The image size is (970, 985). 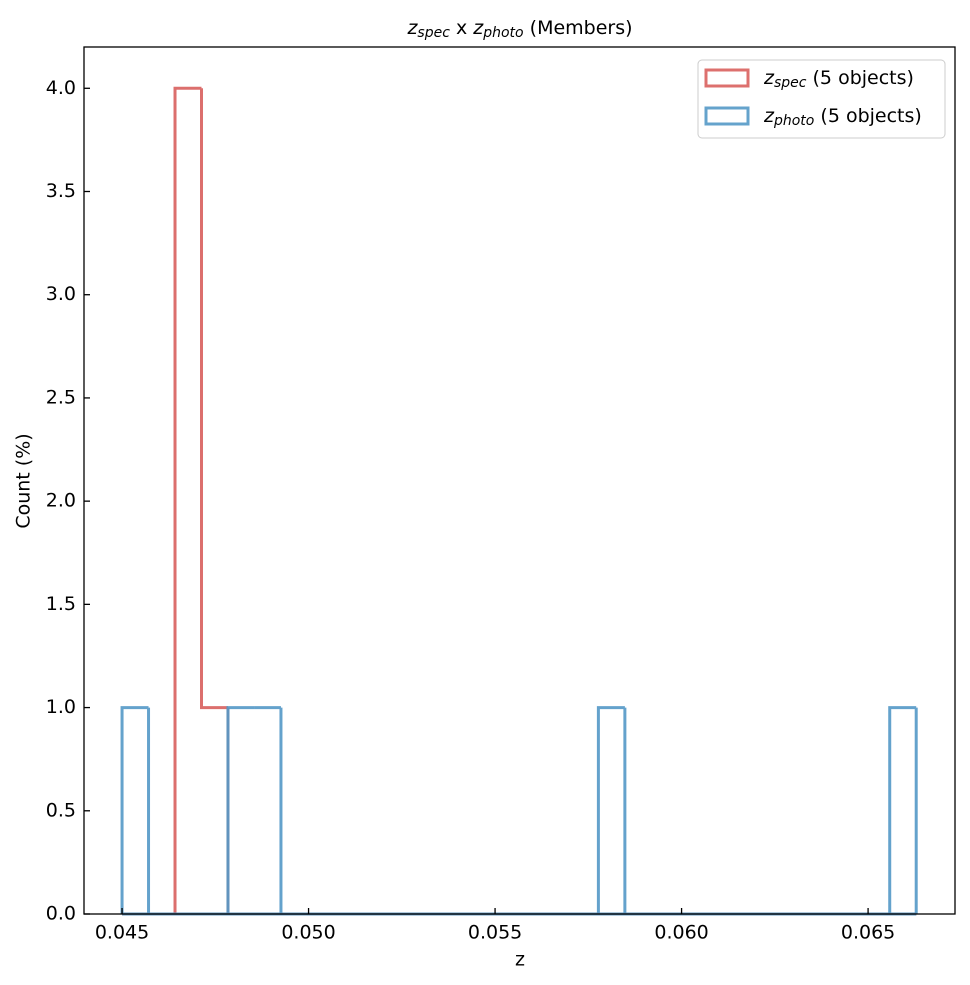 I want to click on y-axis-label: Count (%), so click(x=24, y=480).